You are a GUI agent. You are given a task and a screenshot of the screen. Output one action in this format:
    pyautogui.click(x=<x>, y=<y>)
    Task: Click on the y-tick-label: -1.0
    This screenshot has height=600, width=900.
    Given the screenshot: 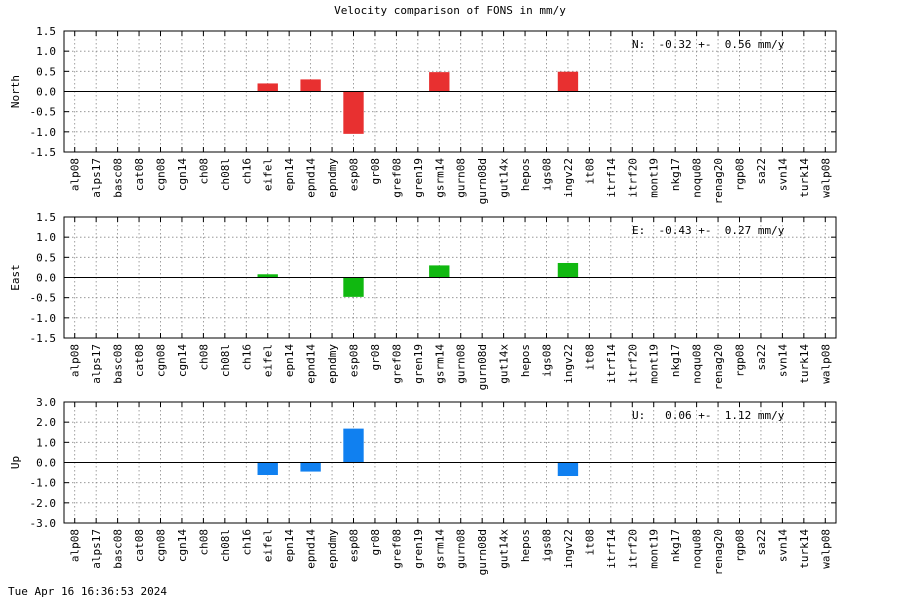 What is the action you would take?
    pyautogui.click(x=43, y=318)
    